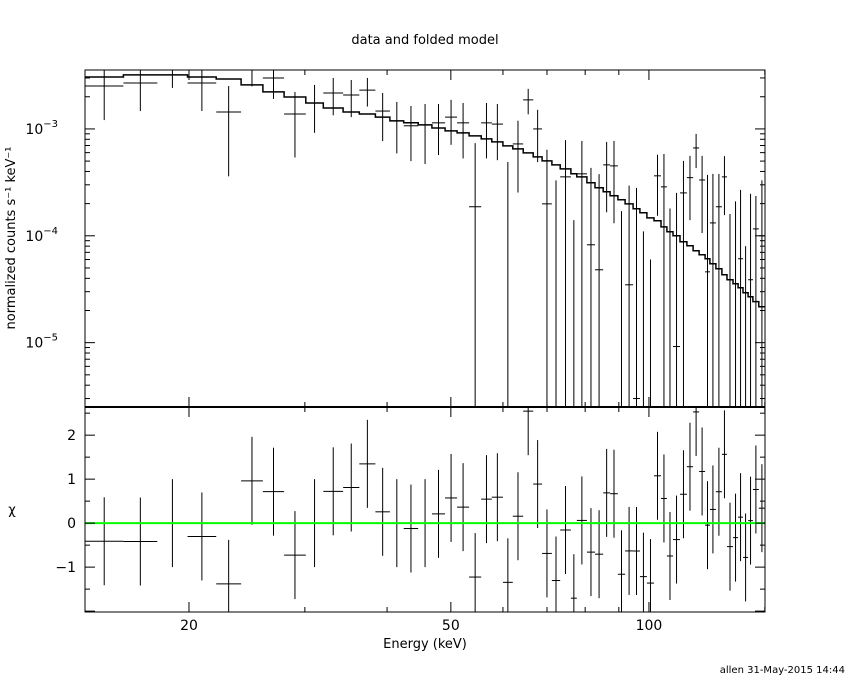  Describe the element at coordinates (424, 40) in the screenshot. I see `chart-title: data and folded model` at that location.